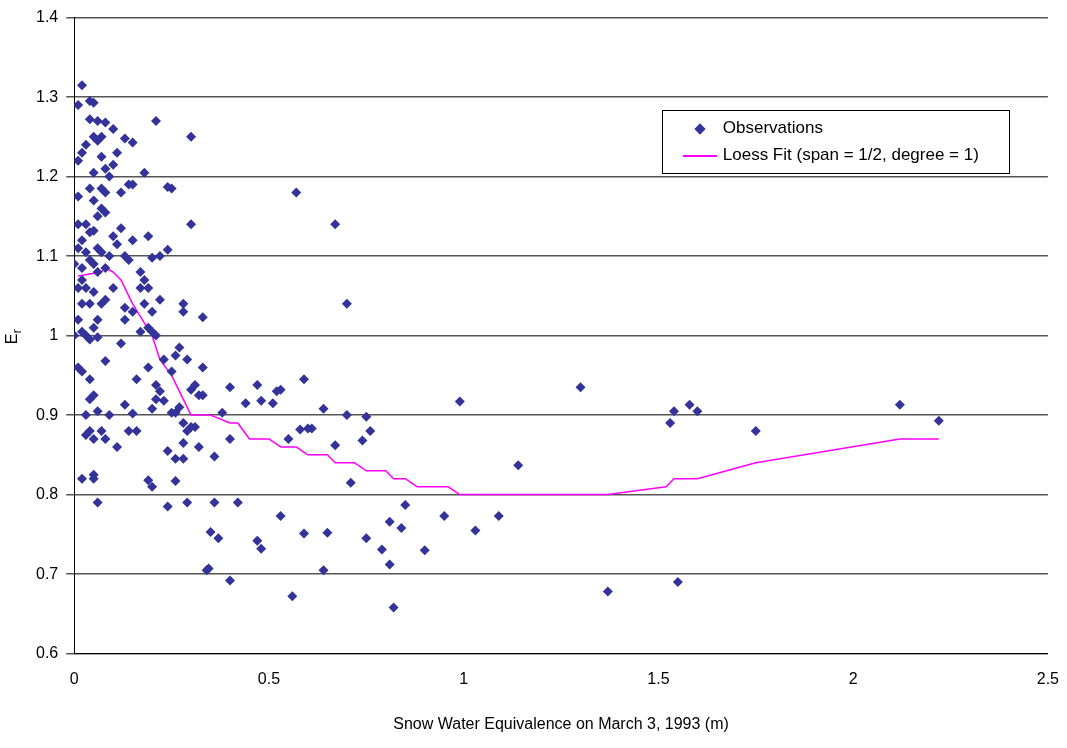 This screenshot has width=1067, height=748. I want to click on y-tick-label: 1, so click(54, 335).